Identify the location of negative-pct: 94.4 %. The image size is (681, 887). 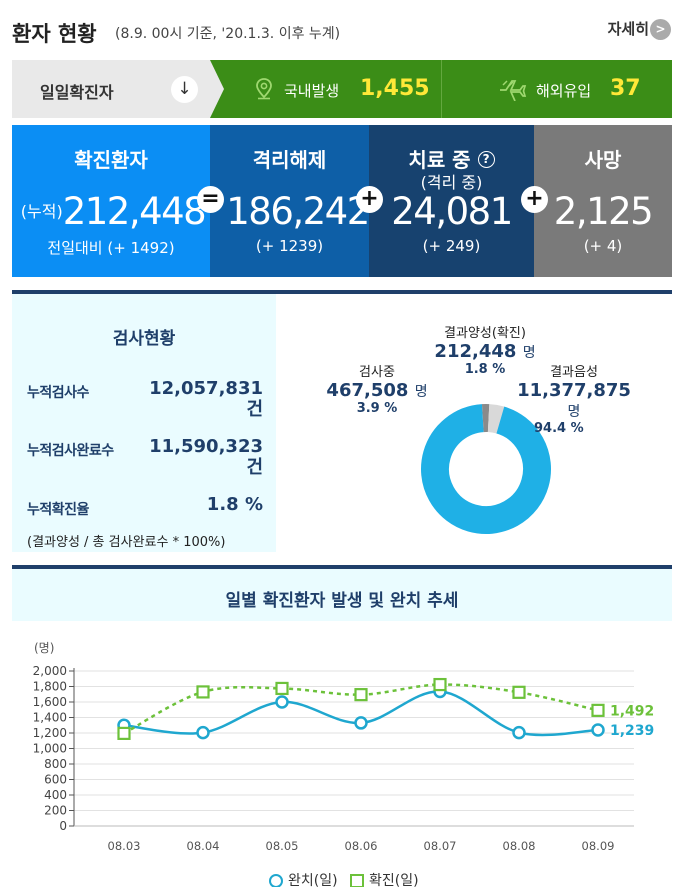
(559, 428).